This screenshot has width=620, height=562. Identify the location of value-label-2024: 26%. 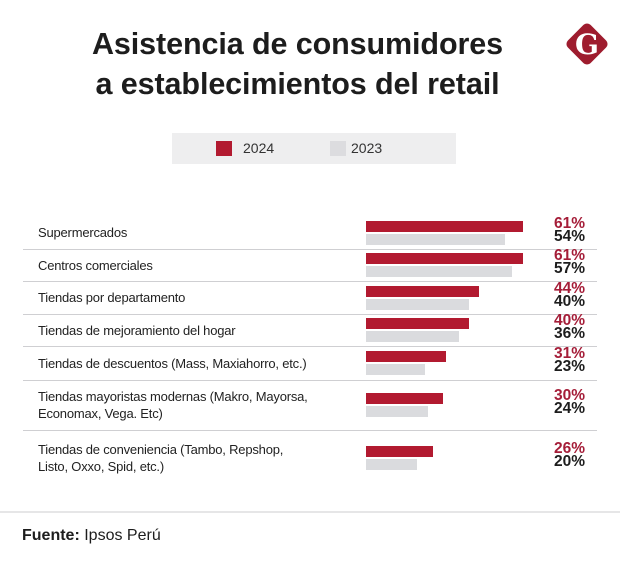
(569, 448).